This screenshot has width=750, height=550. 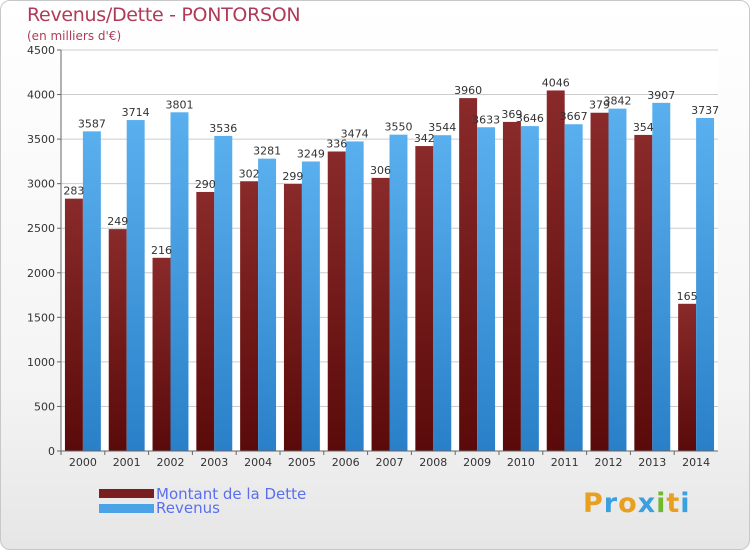 What do you see at coordinates (705, 110) in the screenshot?
I see `data-label-revenus: 3737` at bounding box center [705, 110].